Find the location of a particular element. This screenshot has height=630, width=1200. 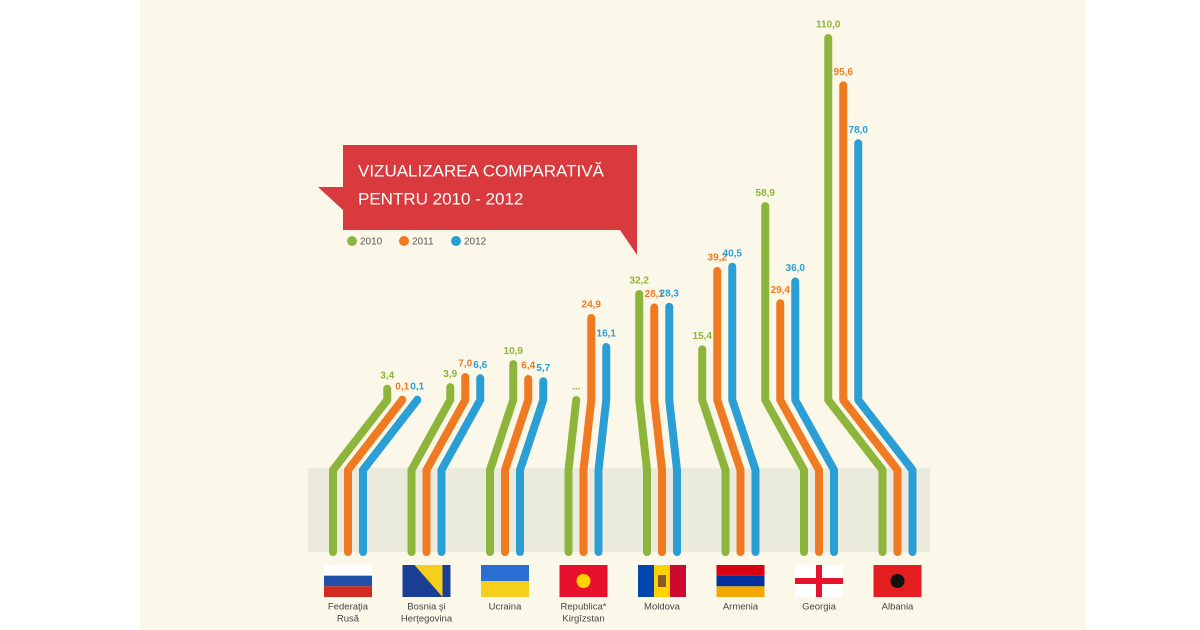

value-label: 58,9 is located at coordinates (766, 193).